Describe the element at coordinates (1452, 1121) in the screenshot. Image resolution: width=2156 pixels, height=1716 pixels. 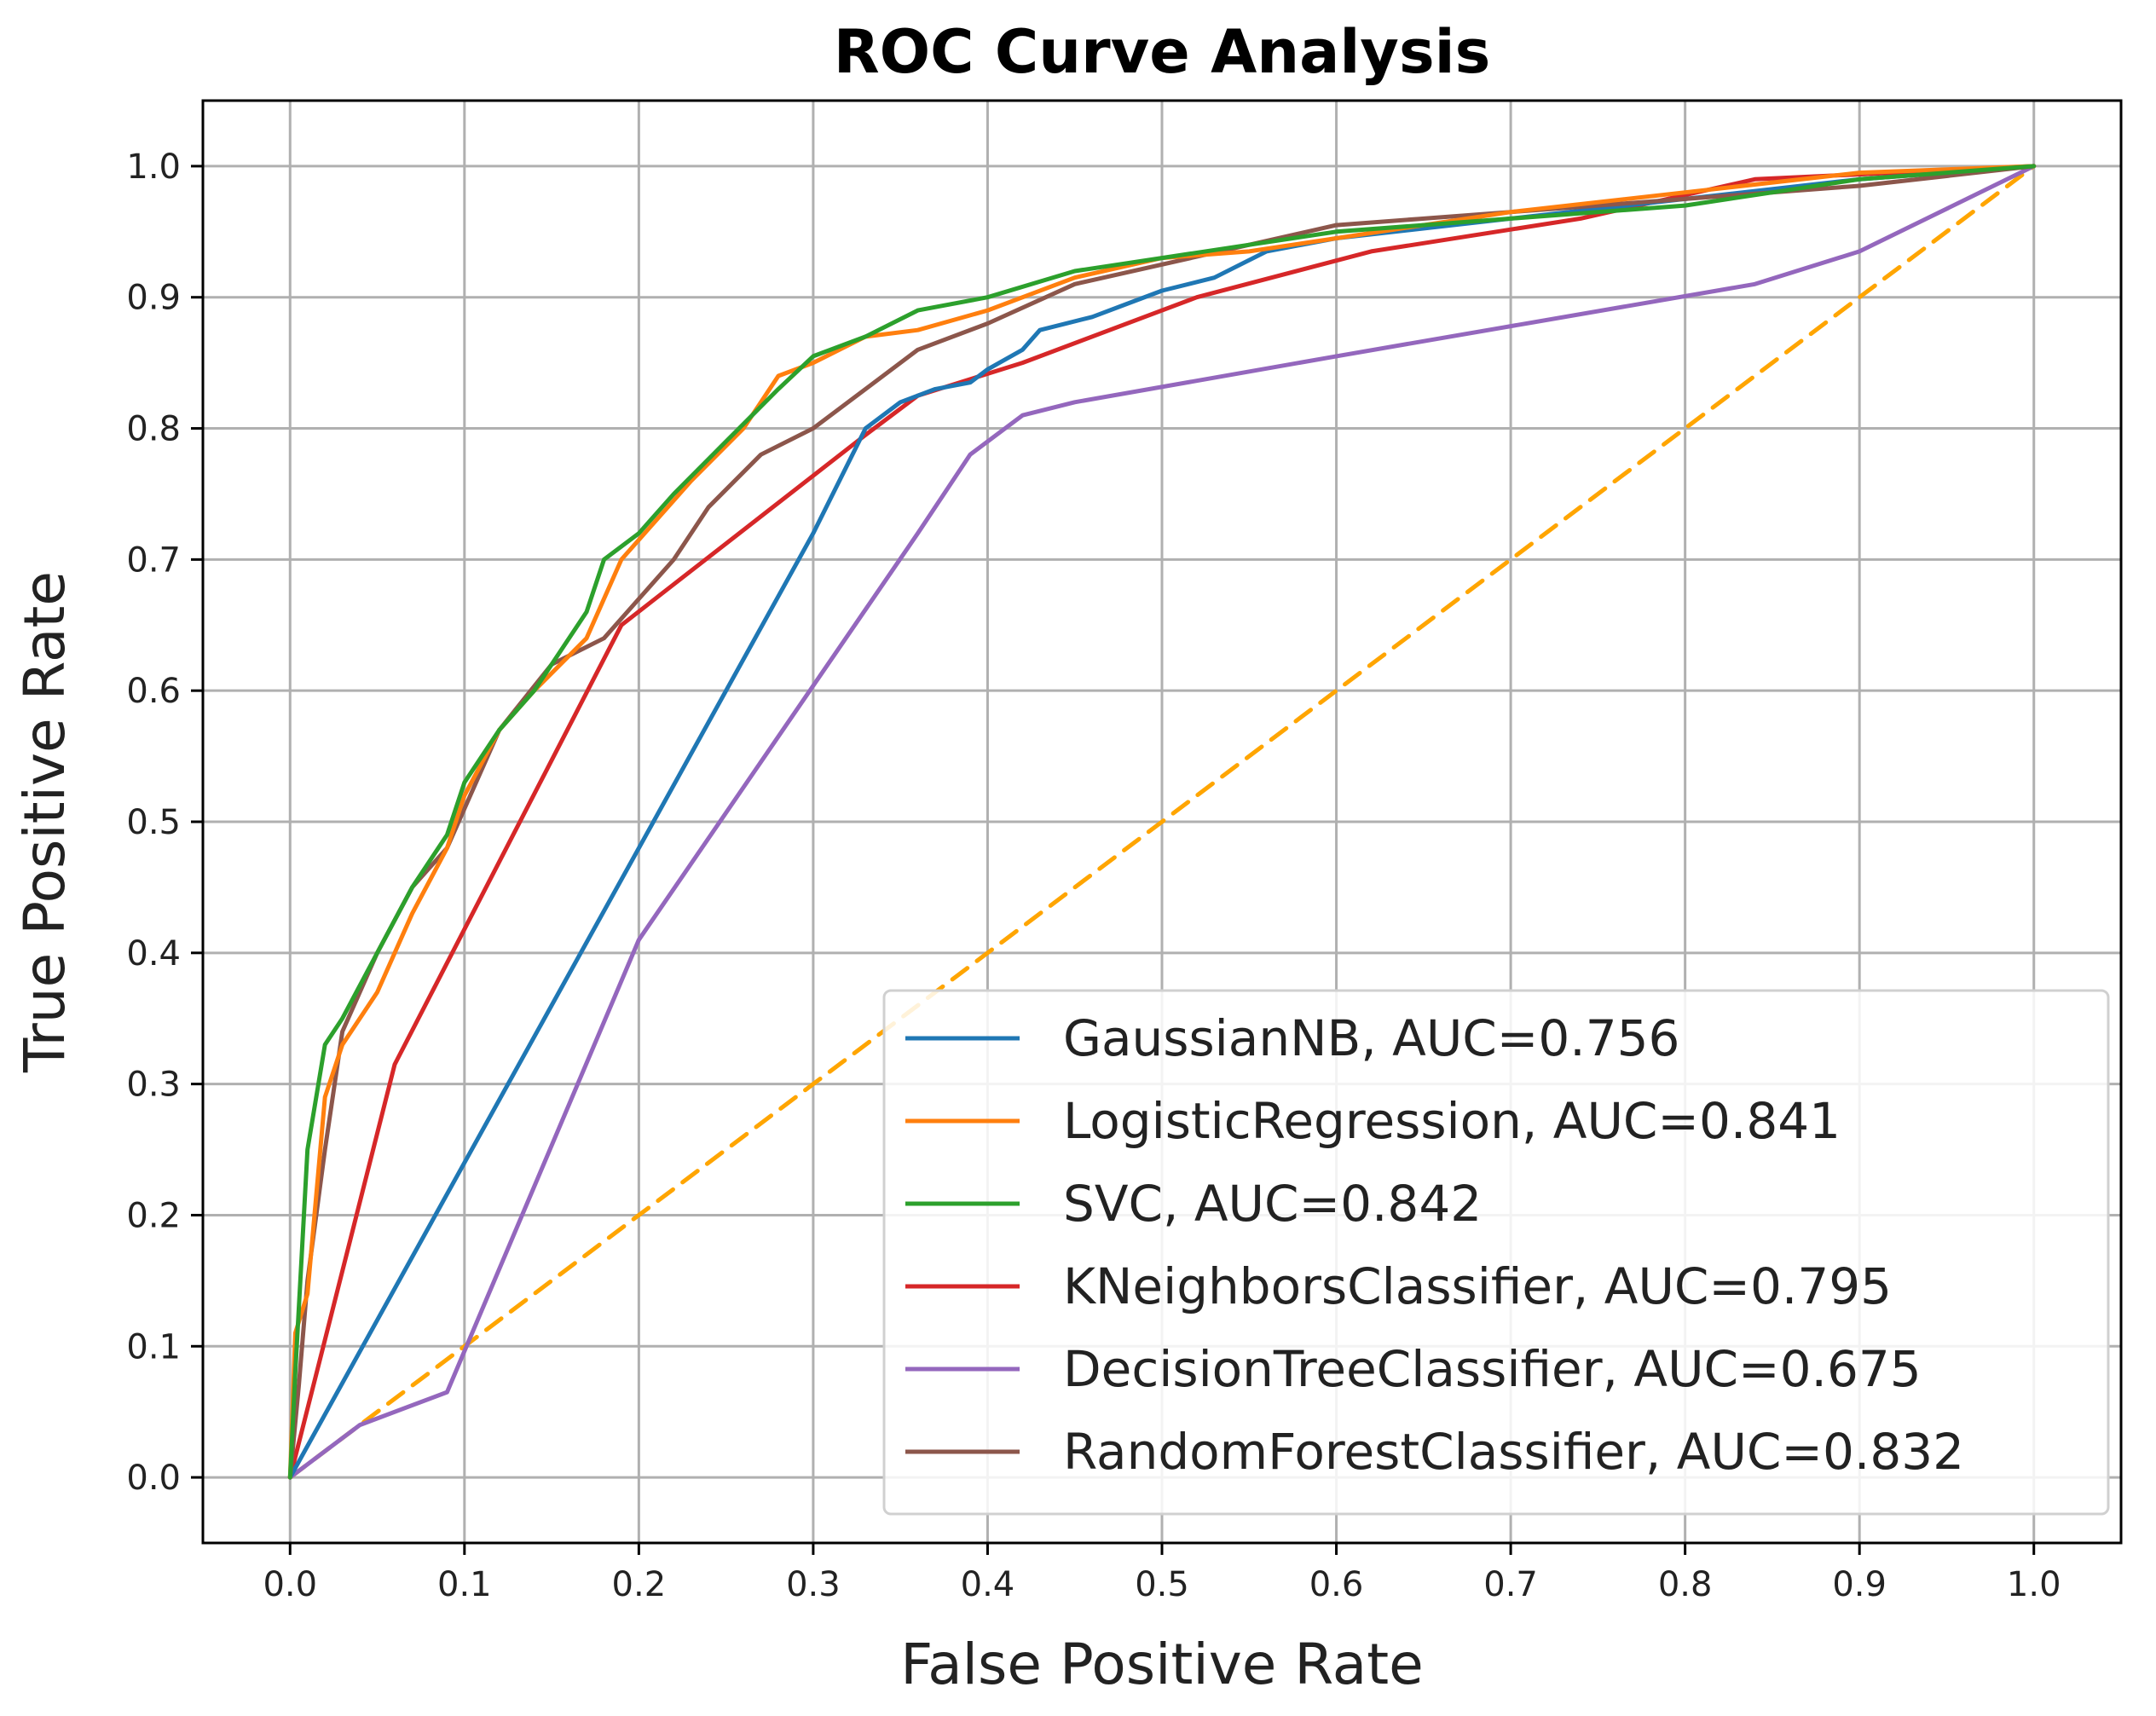
I see `legend-label: LogisticRegression, AUC=0.841` at that location.